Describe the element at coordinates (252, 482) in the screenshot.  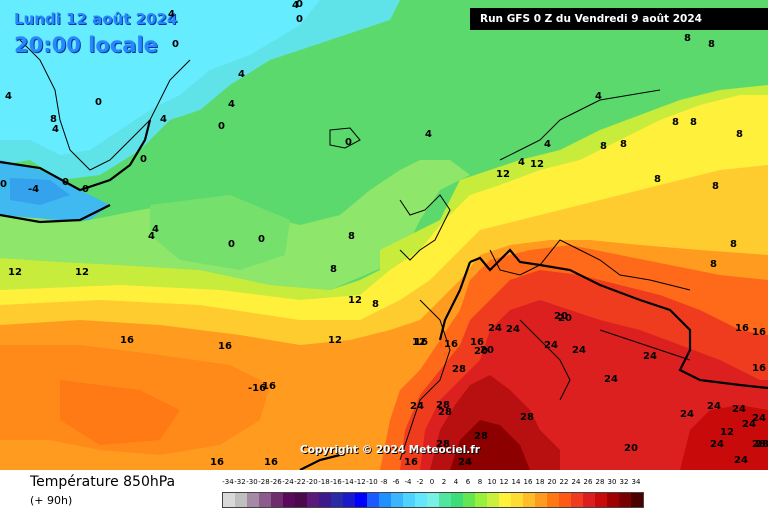
I see `scale-tick-label: -30` at that location.